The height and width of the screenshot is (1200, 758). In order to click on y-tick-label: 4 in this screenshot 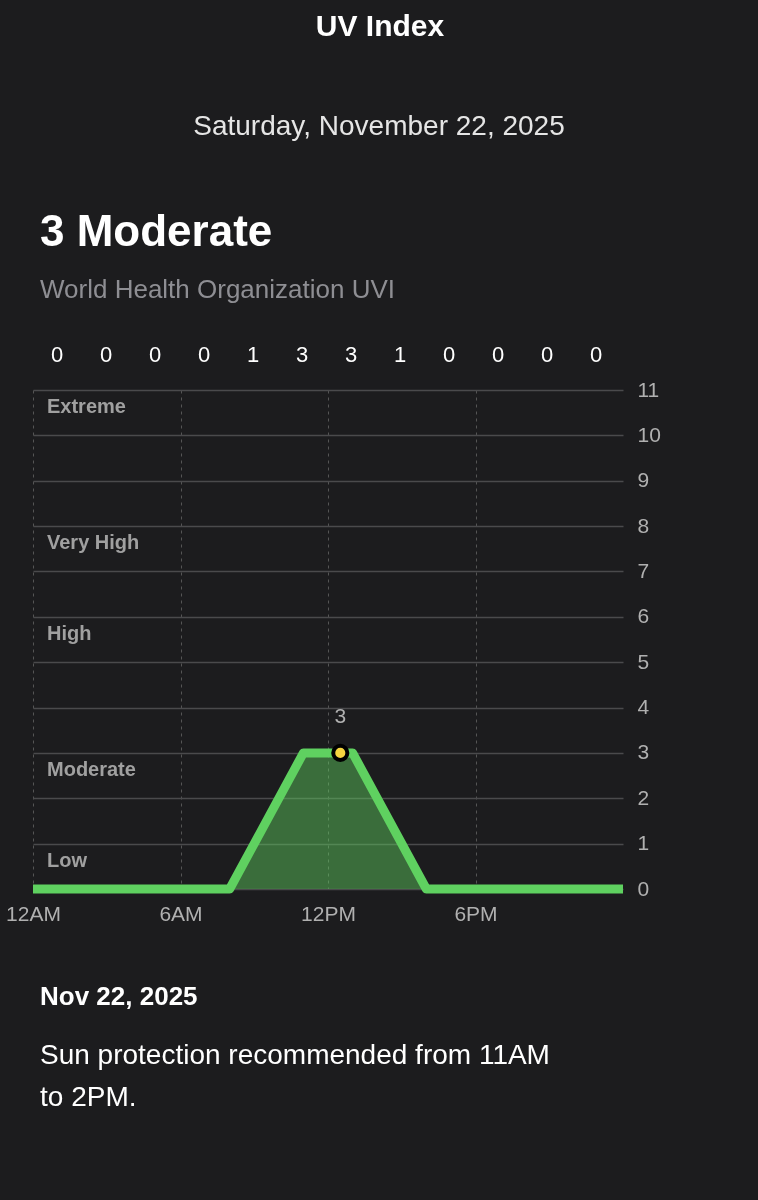, I will do `click(643, 707)`.